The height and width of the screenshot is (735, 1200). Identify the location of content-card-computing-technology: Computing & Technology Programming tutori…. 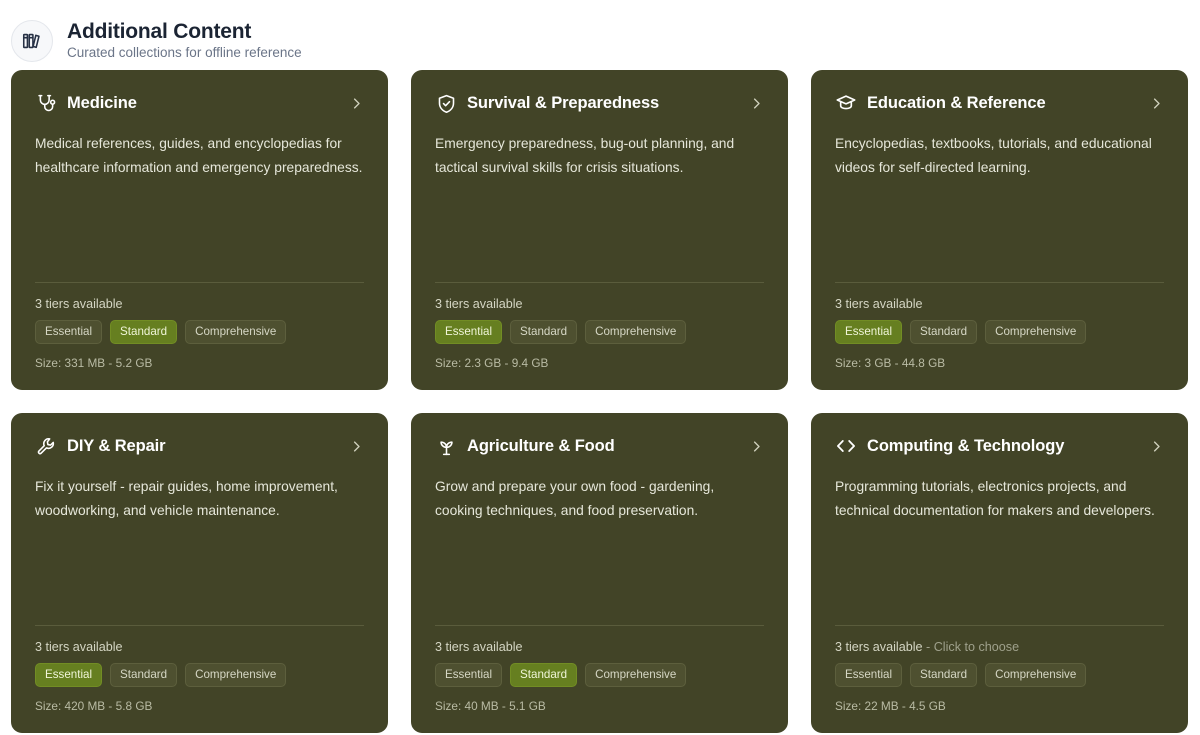
(999, 573).